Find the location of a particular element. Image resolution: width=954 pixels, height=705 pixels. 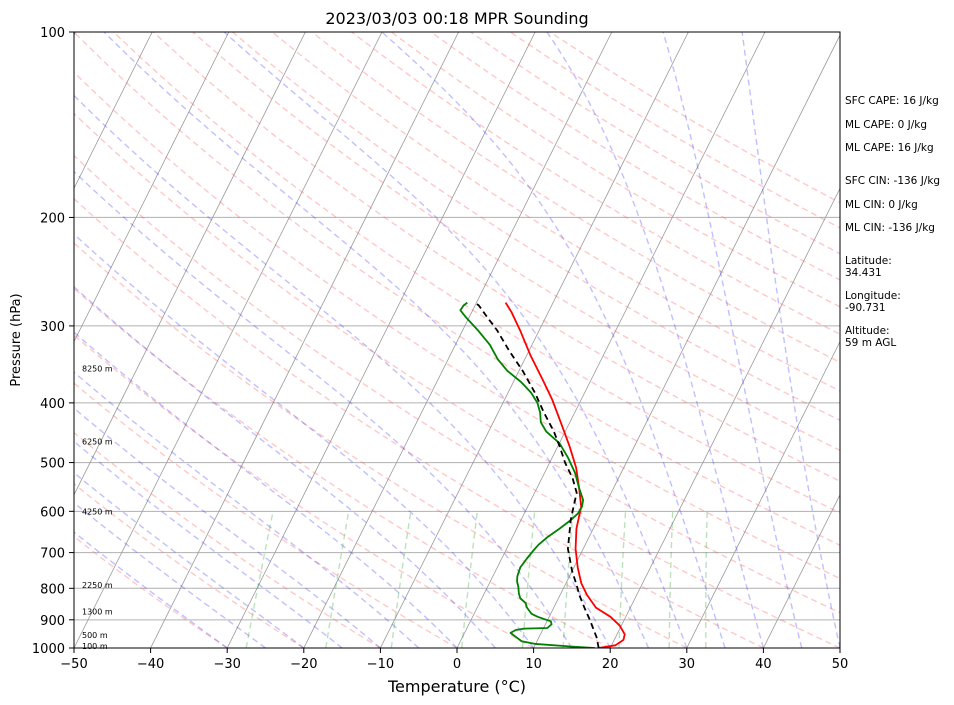

sfc-cape-text: SFC CAPE: 16 J/kg is located at coordinates (892, 101).